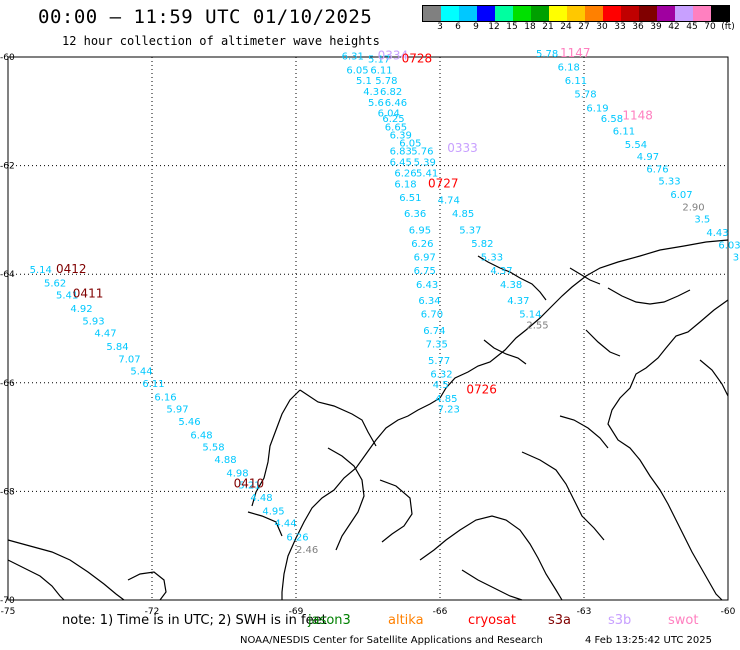 Image resolution: width=740 pixels, height=650 pixels. I want to click on swh-value-label: 6.76, so click(657, 170).